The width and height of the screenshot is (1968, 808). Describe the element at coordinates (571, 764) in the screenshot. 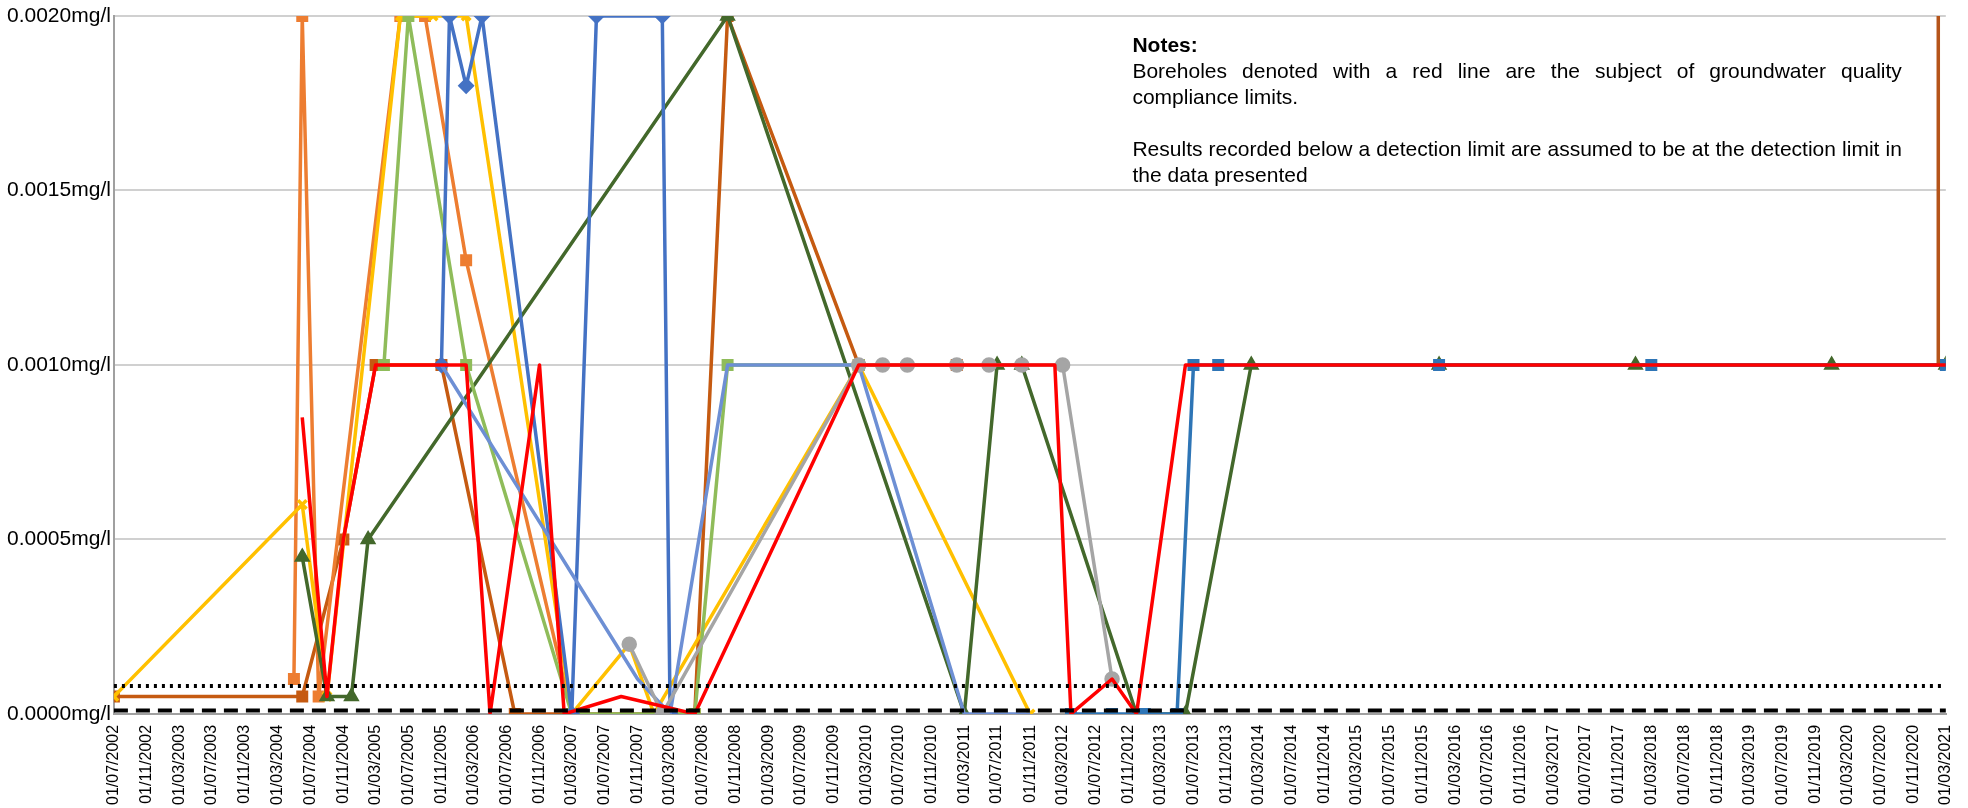

I see `x-tick-label: 01/03/2007` at that location.